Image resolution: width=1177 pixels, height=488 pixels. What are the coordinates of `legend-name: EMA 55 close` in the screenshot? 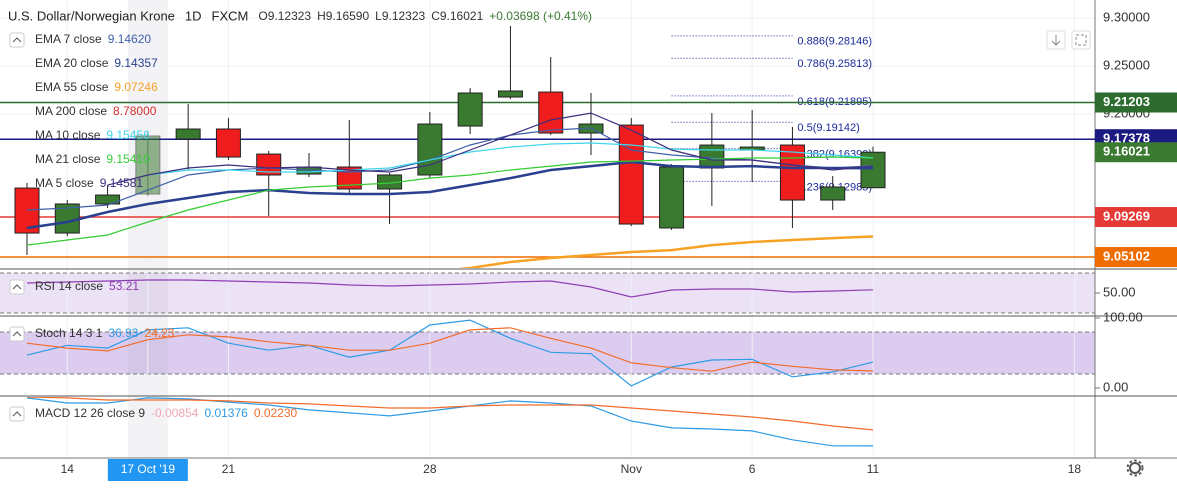 It's located at (72, 87).